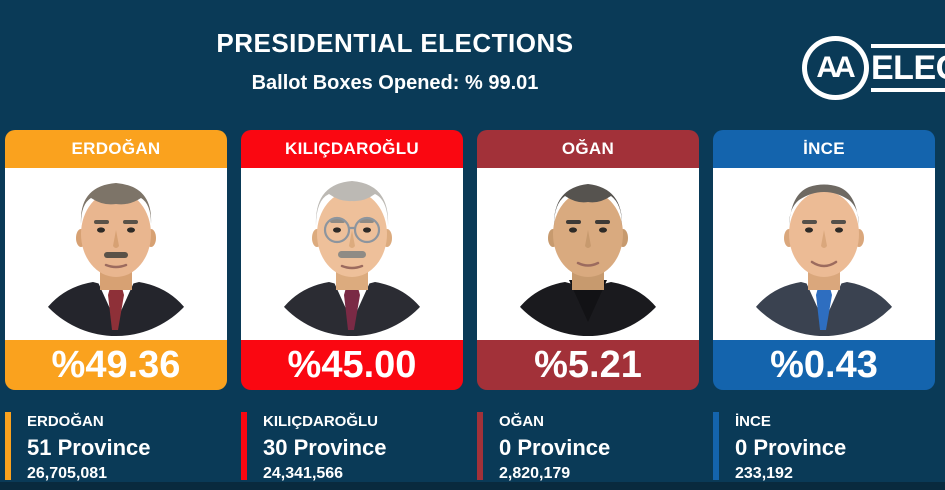  What do you see at coordinates (588, 254) in the screenshot?
I see `candidate-photo-ogan` at bounding box center [588, 254].